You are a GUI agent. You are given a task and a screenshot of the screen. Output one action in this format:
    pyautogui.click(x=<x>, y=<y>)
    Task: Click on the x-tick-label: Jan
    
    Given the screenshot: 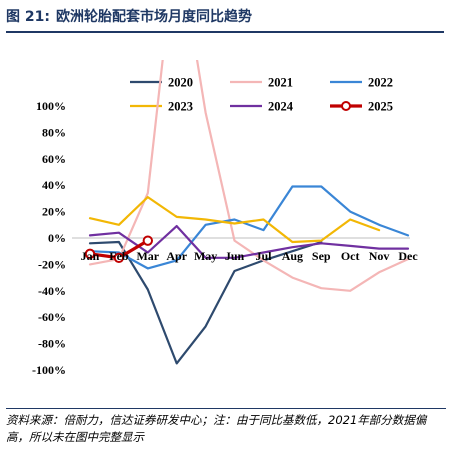 What is the action you would take?
    pyautogui.click(x=90, y=256)
    